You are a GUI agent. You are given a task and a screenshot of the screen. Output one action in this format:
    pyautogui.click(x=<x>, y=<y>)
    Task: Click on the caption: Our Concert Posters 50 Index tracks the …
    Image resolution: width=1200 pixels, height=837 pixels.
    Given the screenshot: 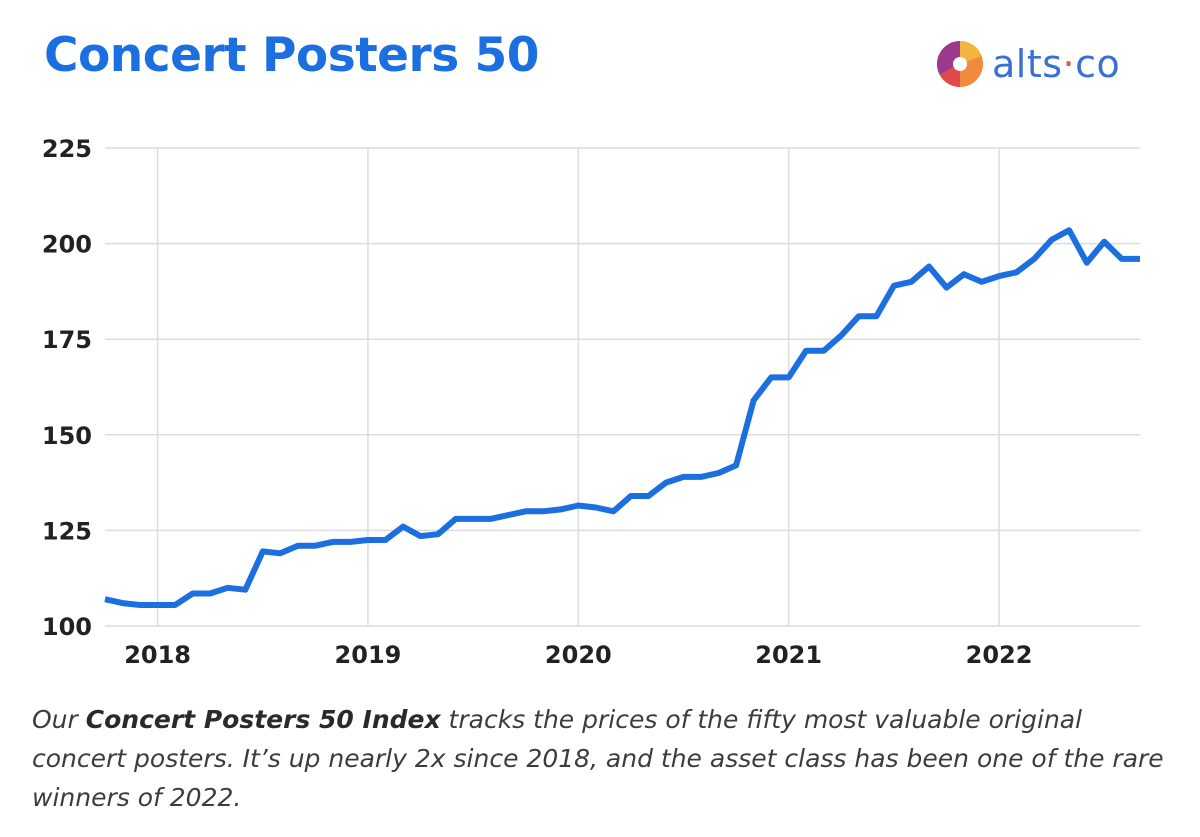 What is the action you would take?
    pyautogui.click(x=602, y=758)
    